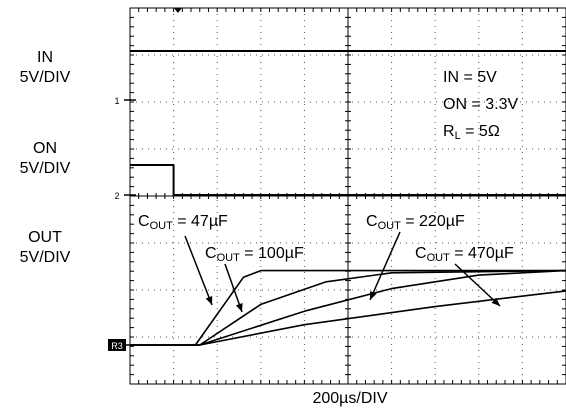  I want to click on channel-scale-on: 5V/DIV, so click(45, 168).